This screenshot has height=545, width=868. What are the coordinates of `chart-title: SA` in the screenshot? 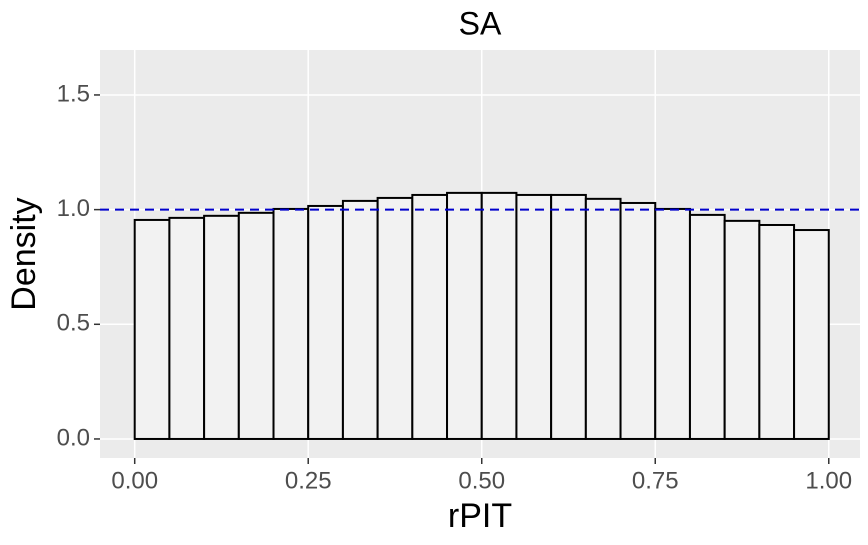 It's located at (480, 23).